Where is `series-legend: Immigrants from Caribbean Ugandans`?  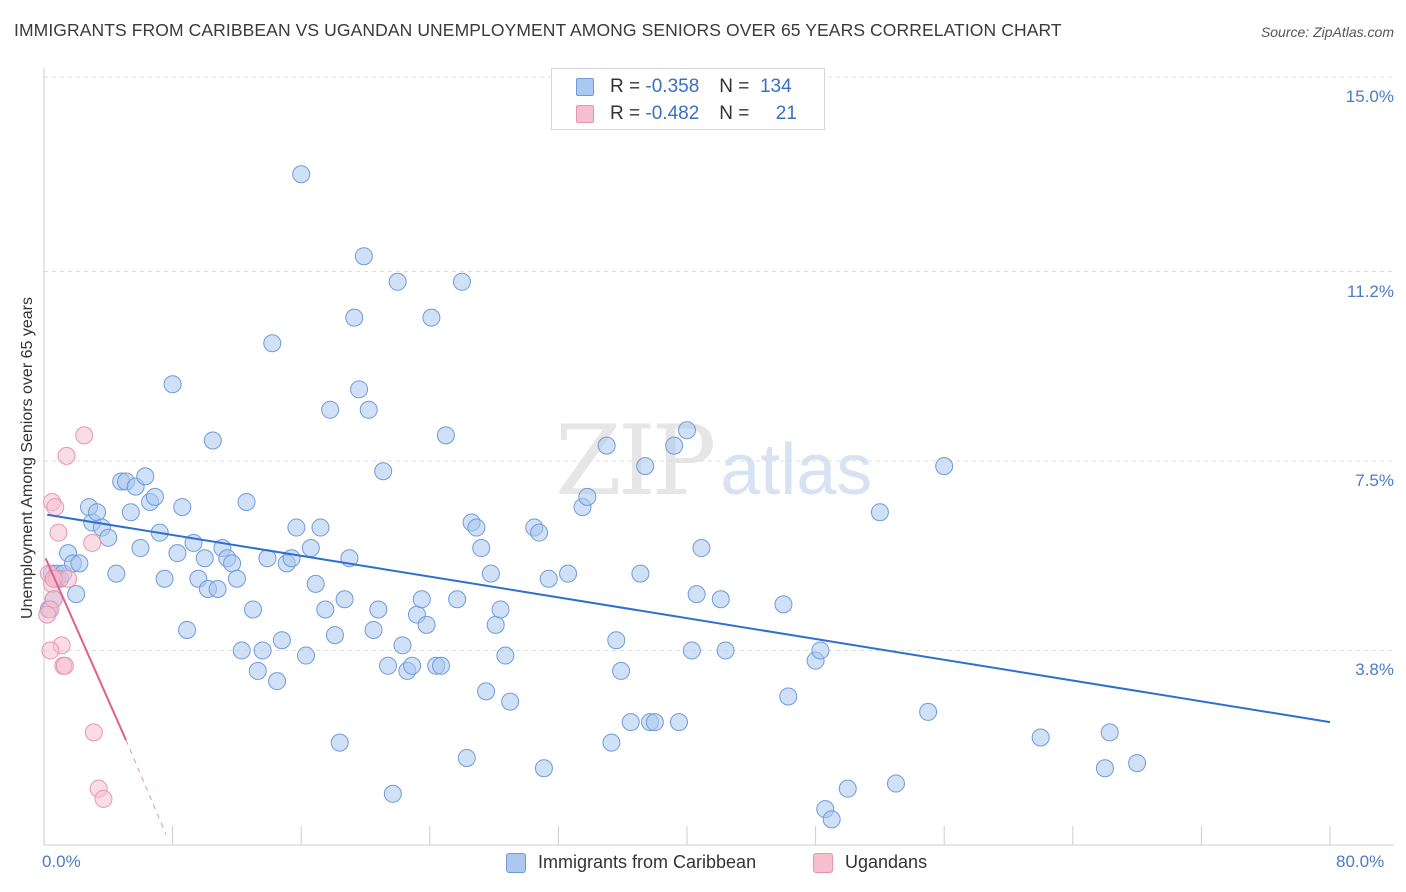 series-legend: Immigrants from Caribbean Ugandans is located at coordinates (703, 865).